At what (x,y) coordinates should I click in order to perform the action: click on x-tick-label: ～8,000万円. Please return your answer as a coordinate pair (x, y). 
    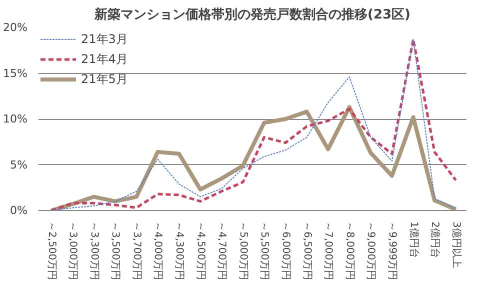
    Looking at the image, I should click on (349, 251).